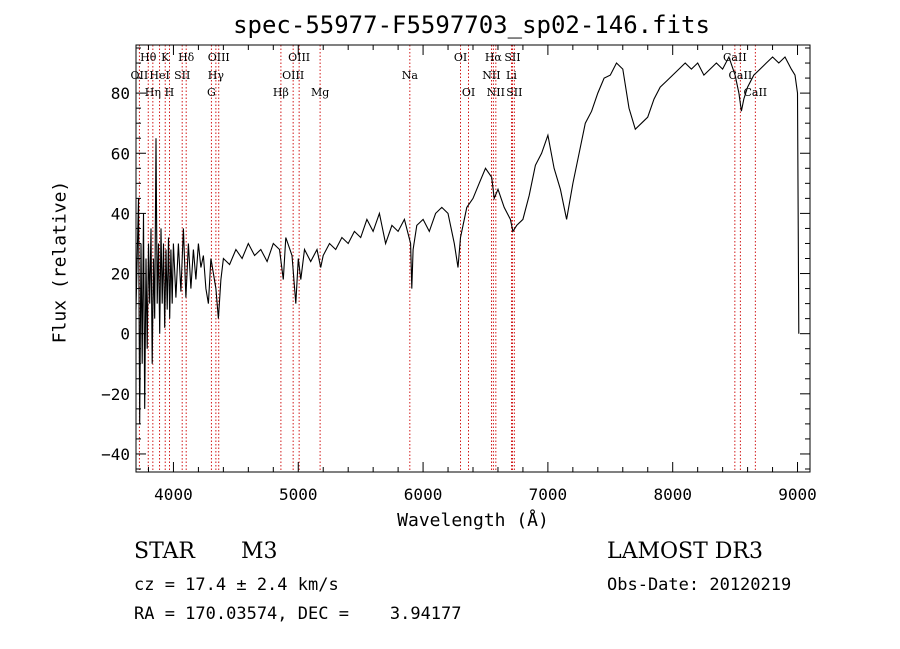  I want to click on line-label: K, so click(165, 57).